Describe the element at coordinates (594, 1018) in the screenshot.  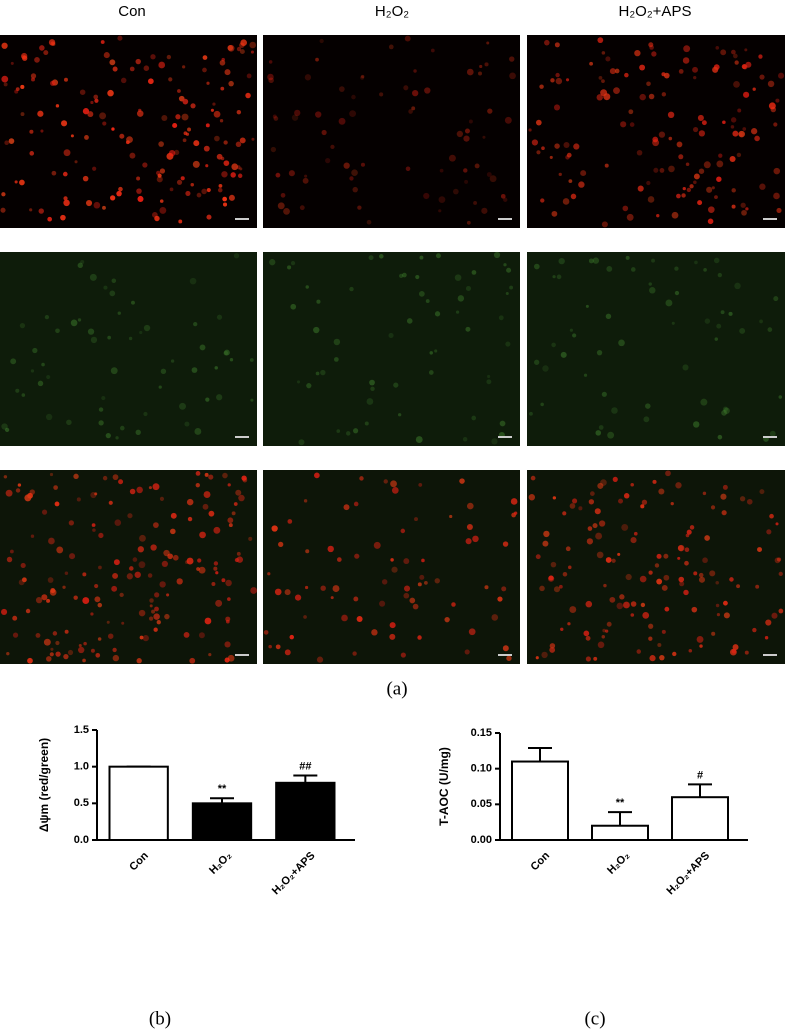
I see `panel-label: (c)` at that location.